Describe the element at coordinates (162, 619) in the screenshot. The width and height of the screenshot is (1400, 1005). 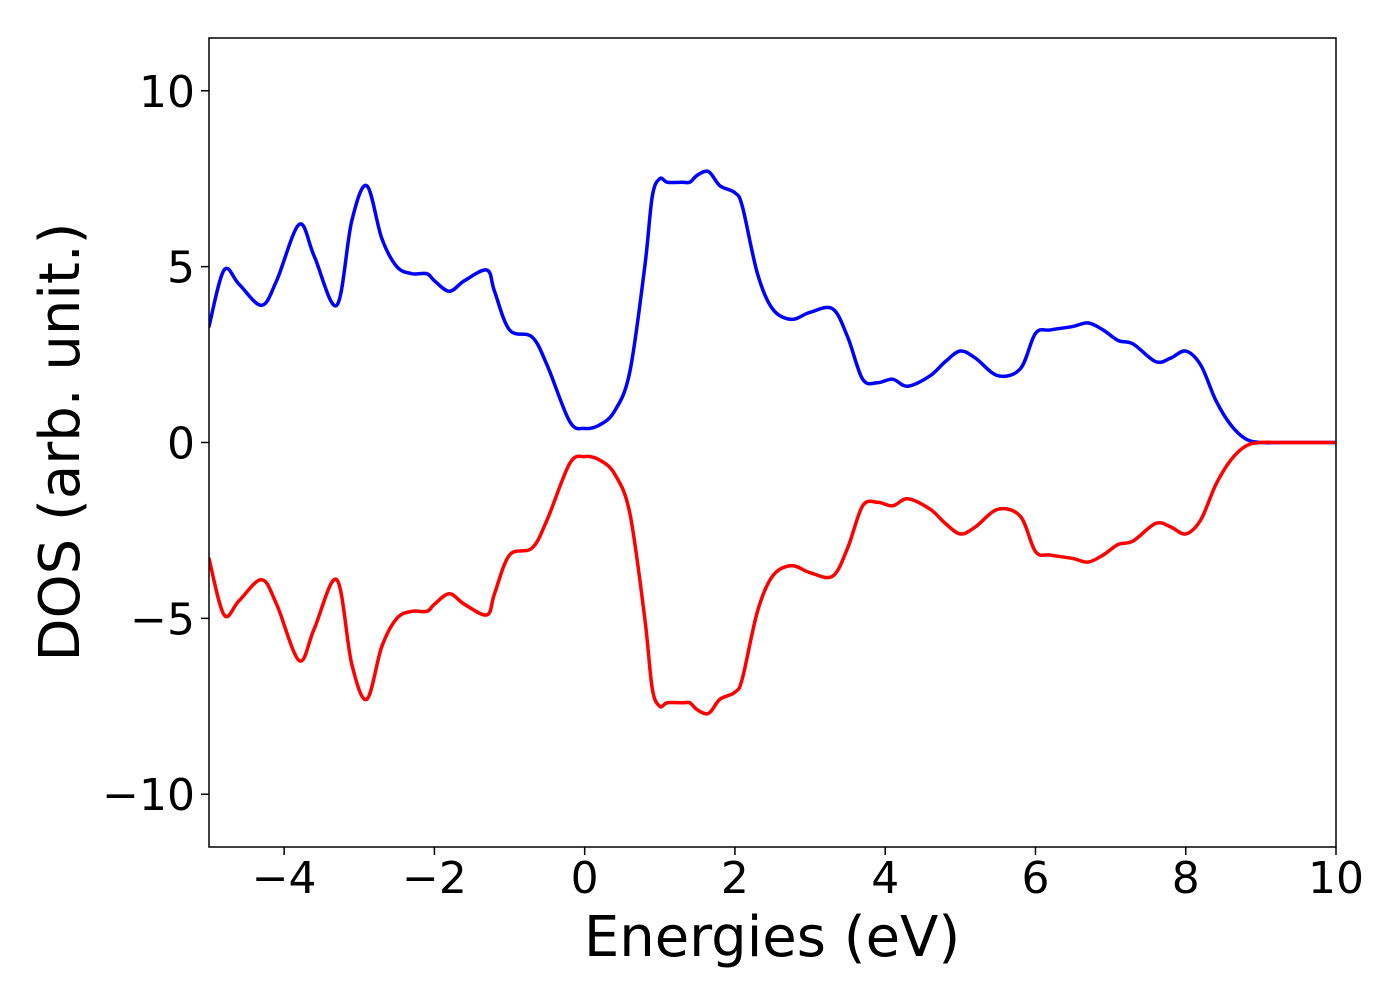
I see `y-tick-label: −5` at that location.